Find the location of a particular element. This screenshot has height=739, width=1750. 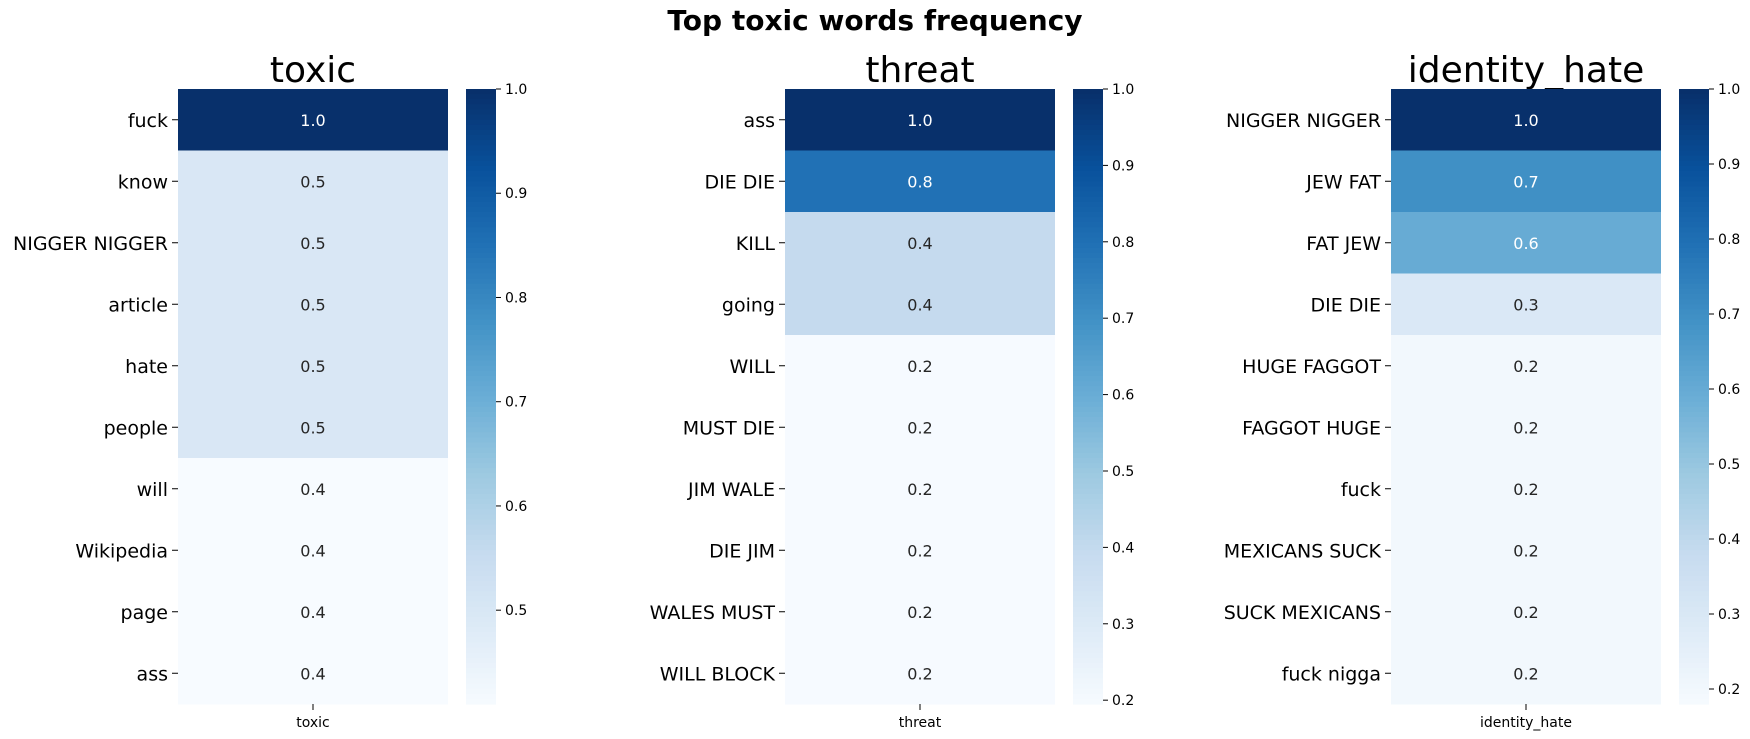

cell-value-label-1-2: 0.4 is located at coordinates (919, 243).